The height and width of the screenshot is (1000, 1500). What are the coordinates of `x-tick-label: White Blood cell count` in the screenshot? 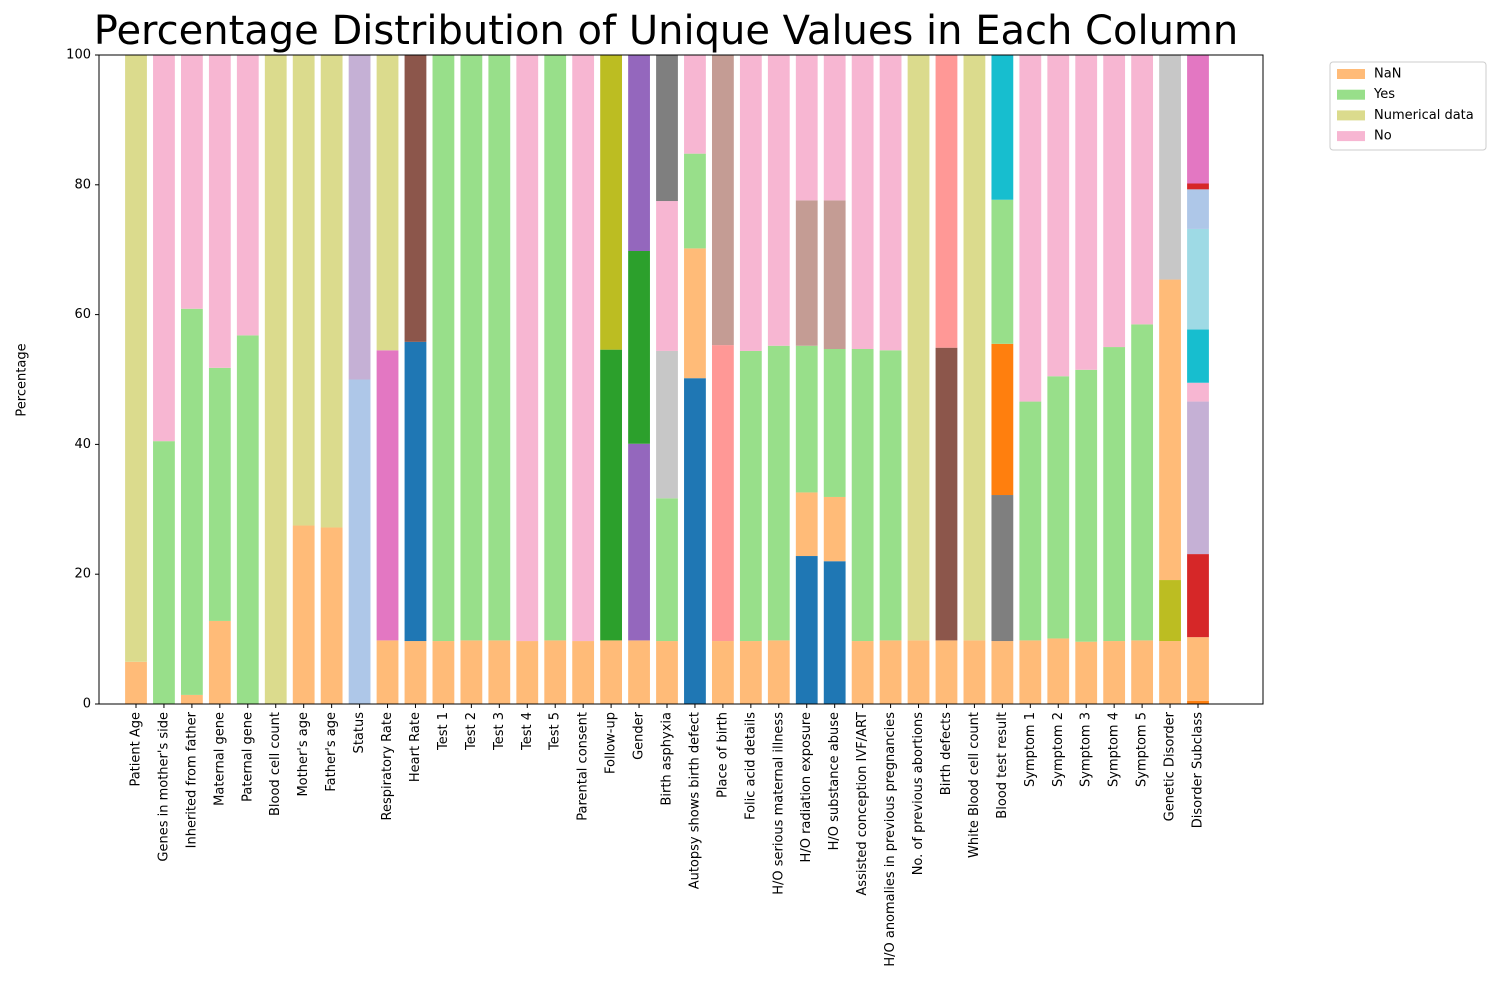 It's located at (974, 785).